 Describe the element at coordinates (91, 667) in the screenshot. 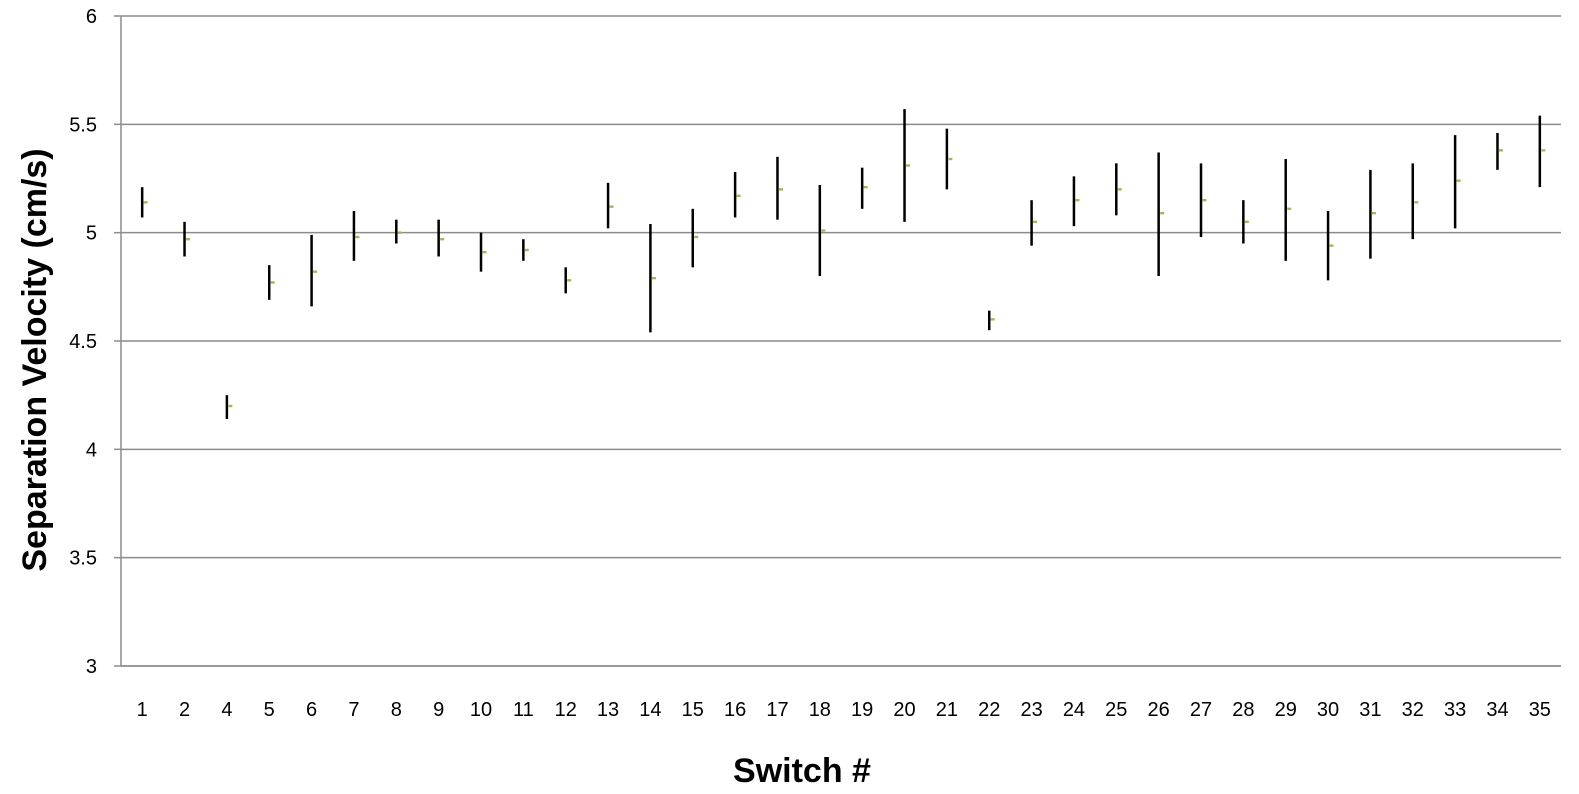

I see `y-tick-label: 3` at that location.